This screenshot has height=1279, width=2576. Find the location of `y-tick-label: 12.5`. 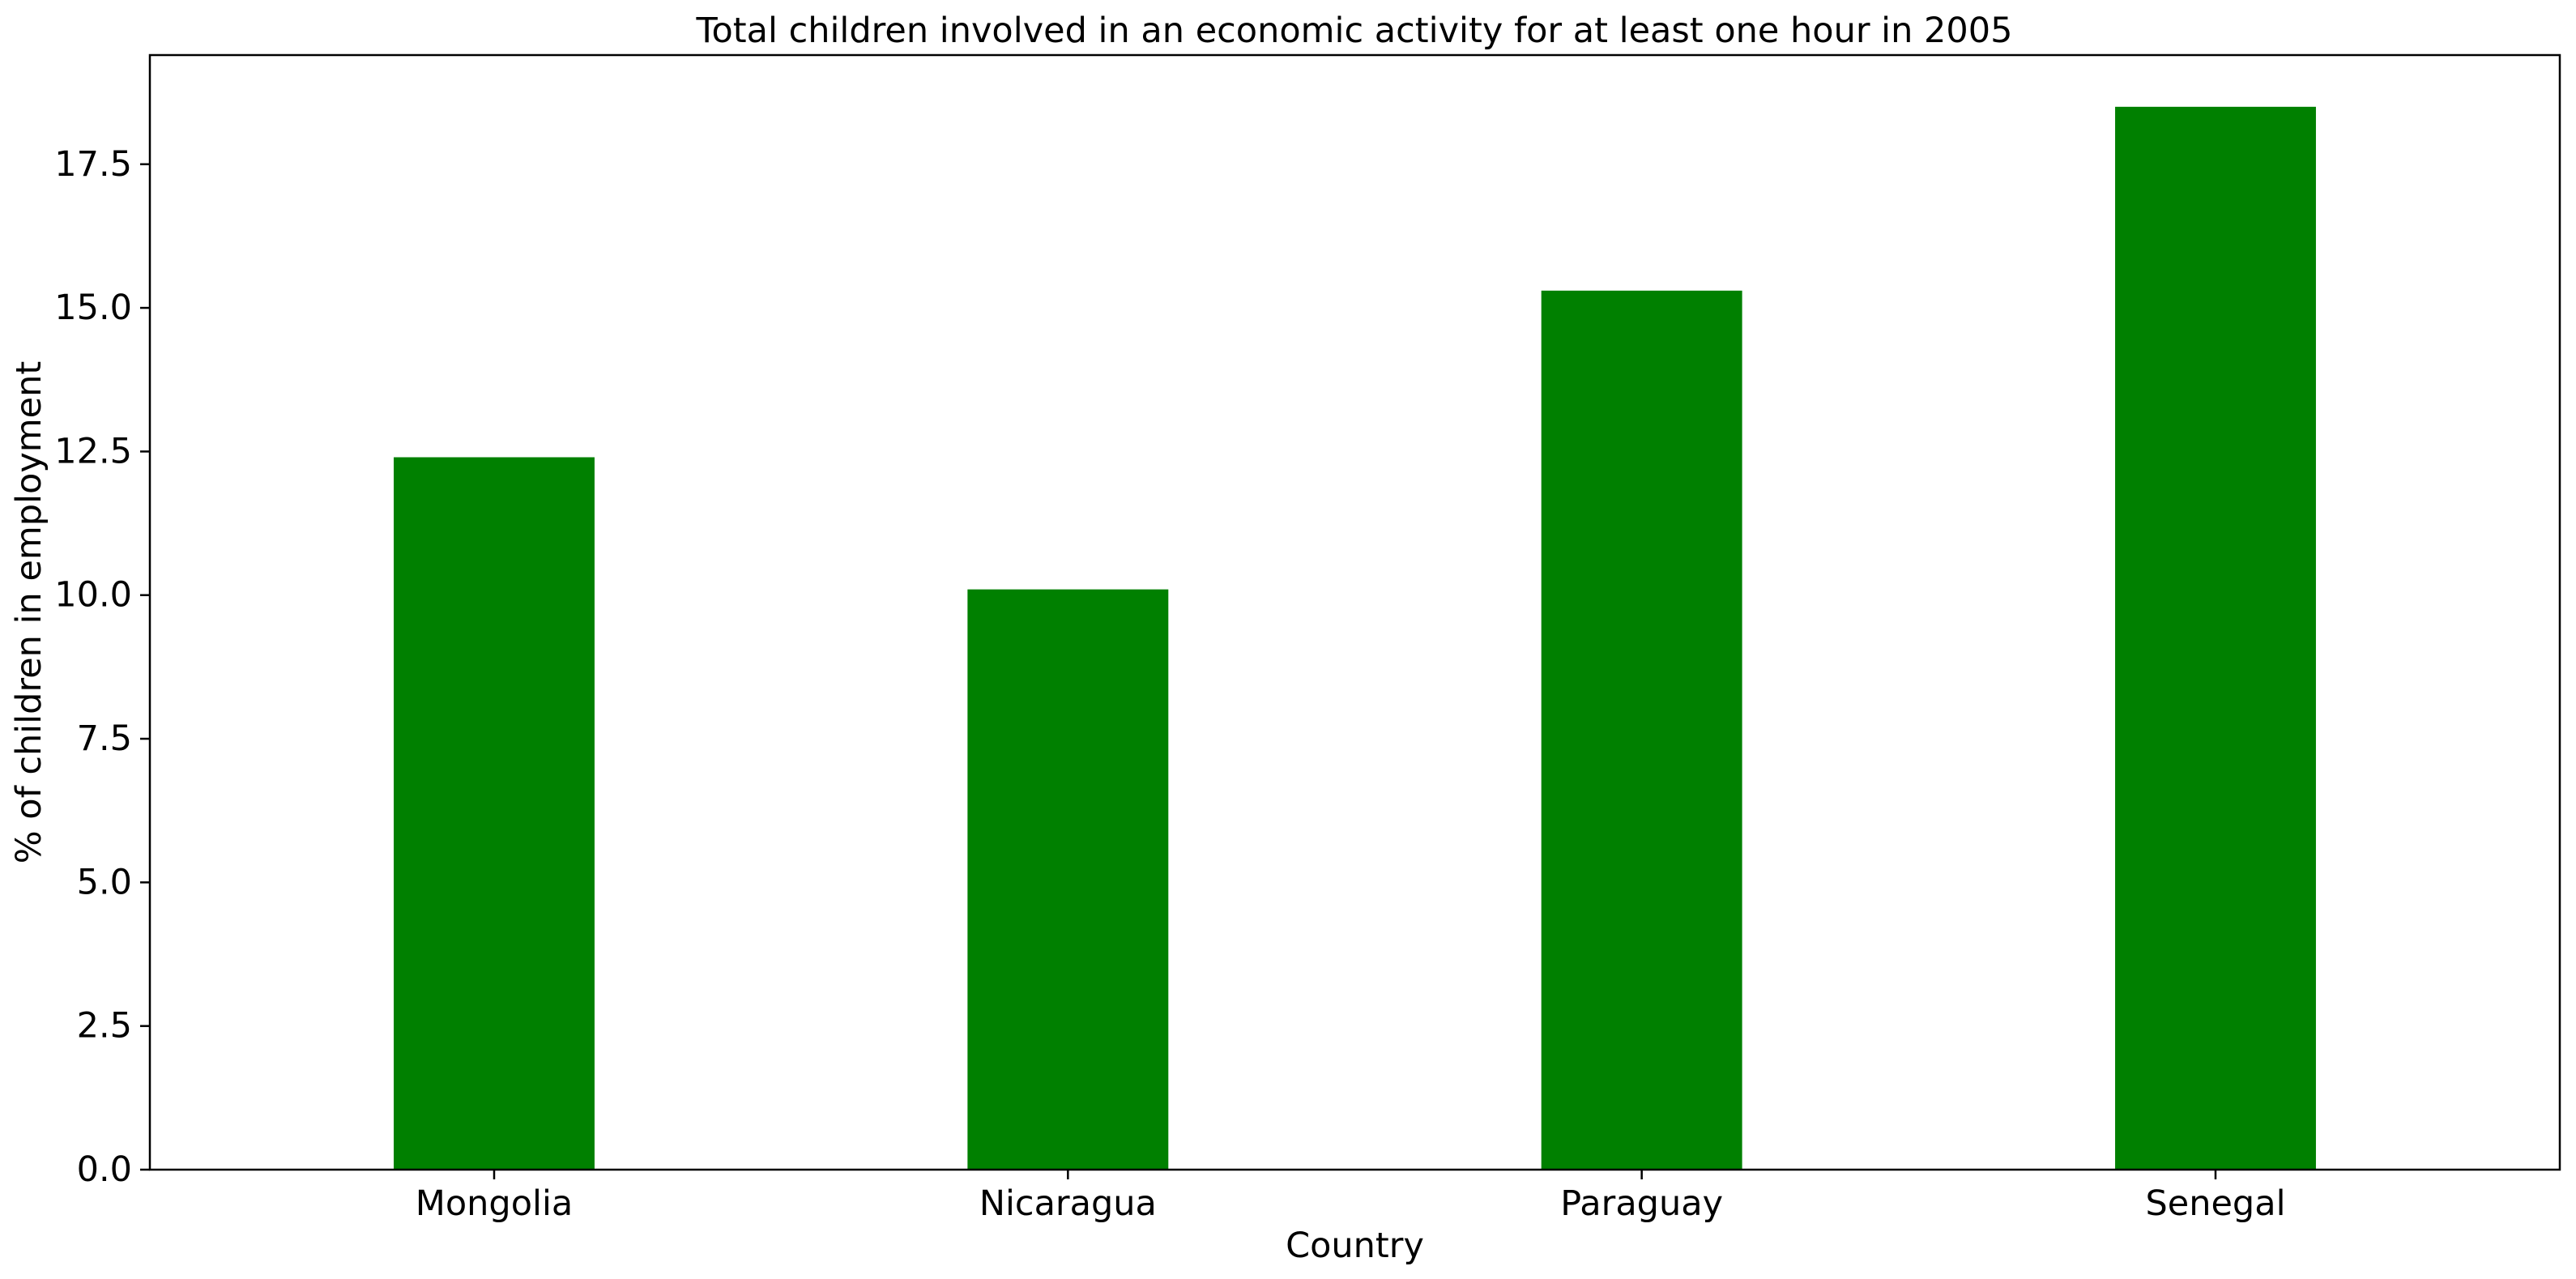

y-tick-label: 12.5 is located at coordinates (93, 451).